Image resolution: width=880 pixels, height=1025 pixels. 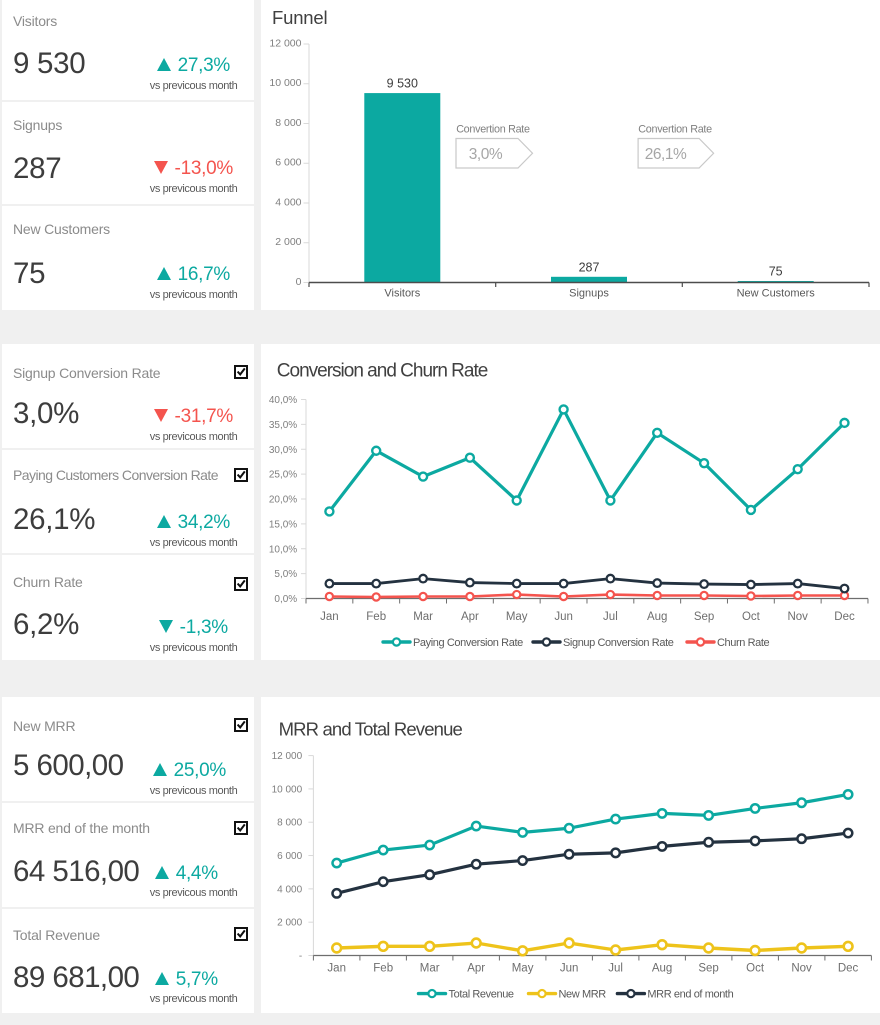 I want to click on svg-text: 287, so click(x=589, y=267).